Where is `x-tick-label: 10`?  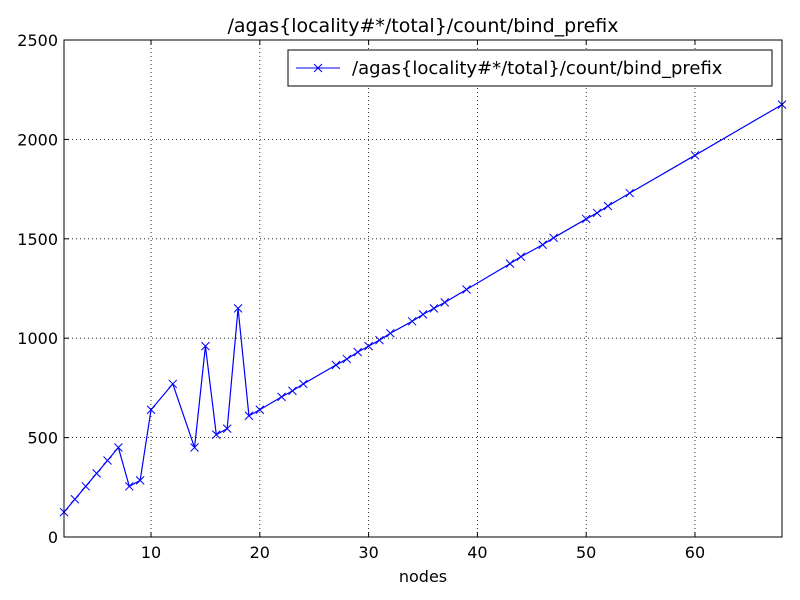
x-tick-label: 10 is located at coordinates (151, 552).